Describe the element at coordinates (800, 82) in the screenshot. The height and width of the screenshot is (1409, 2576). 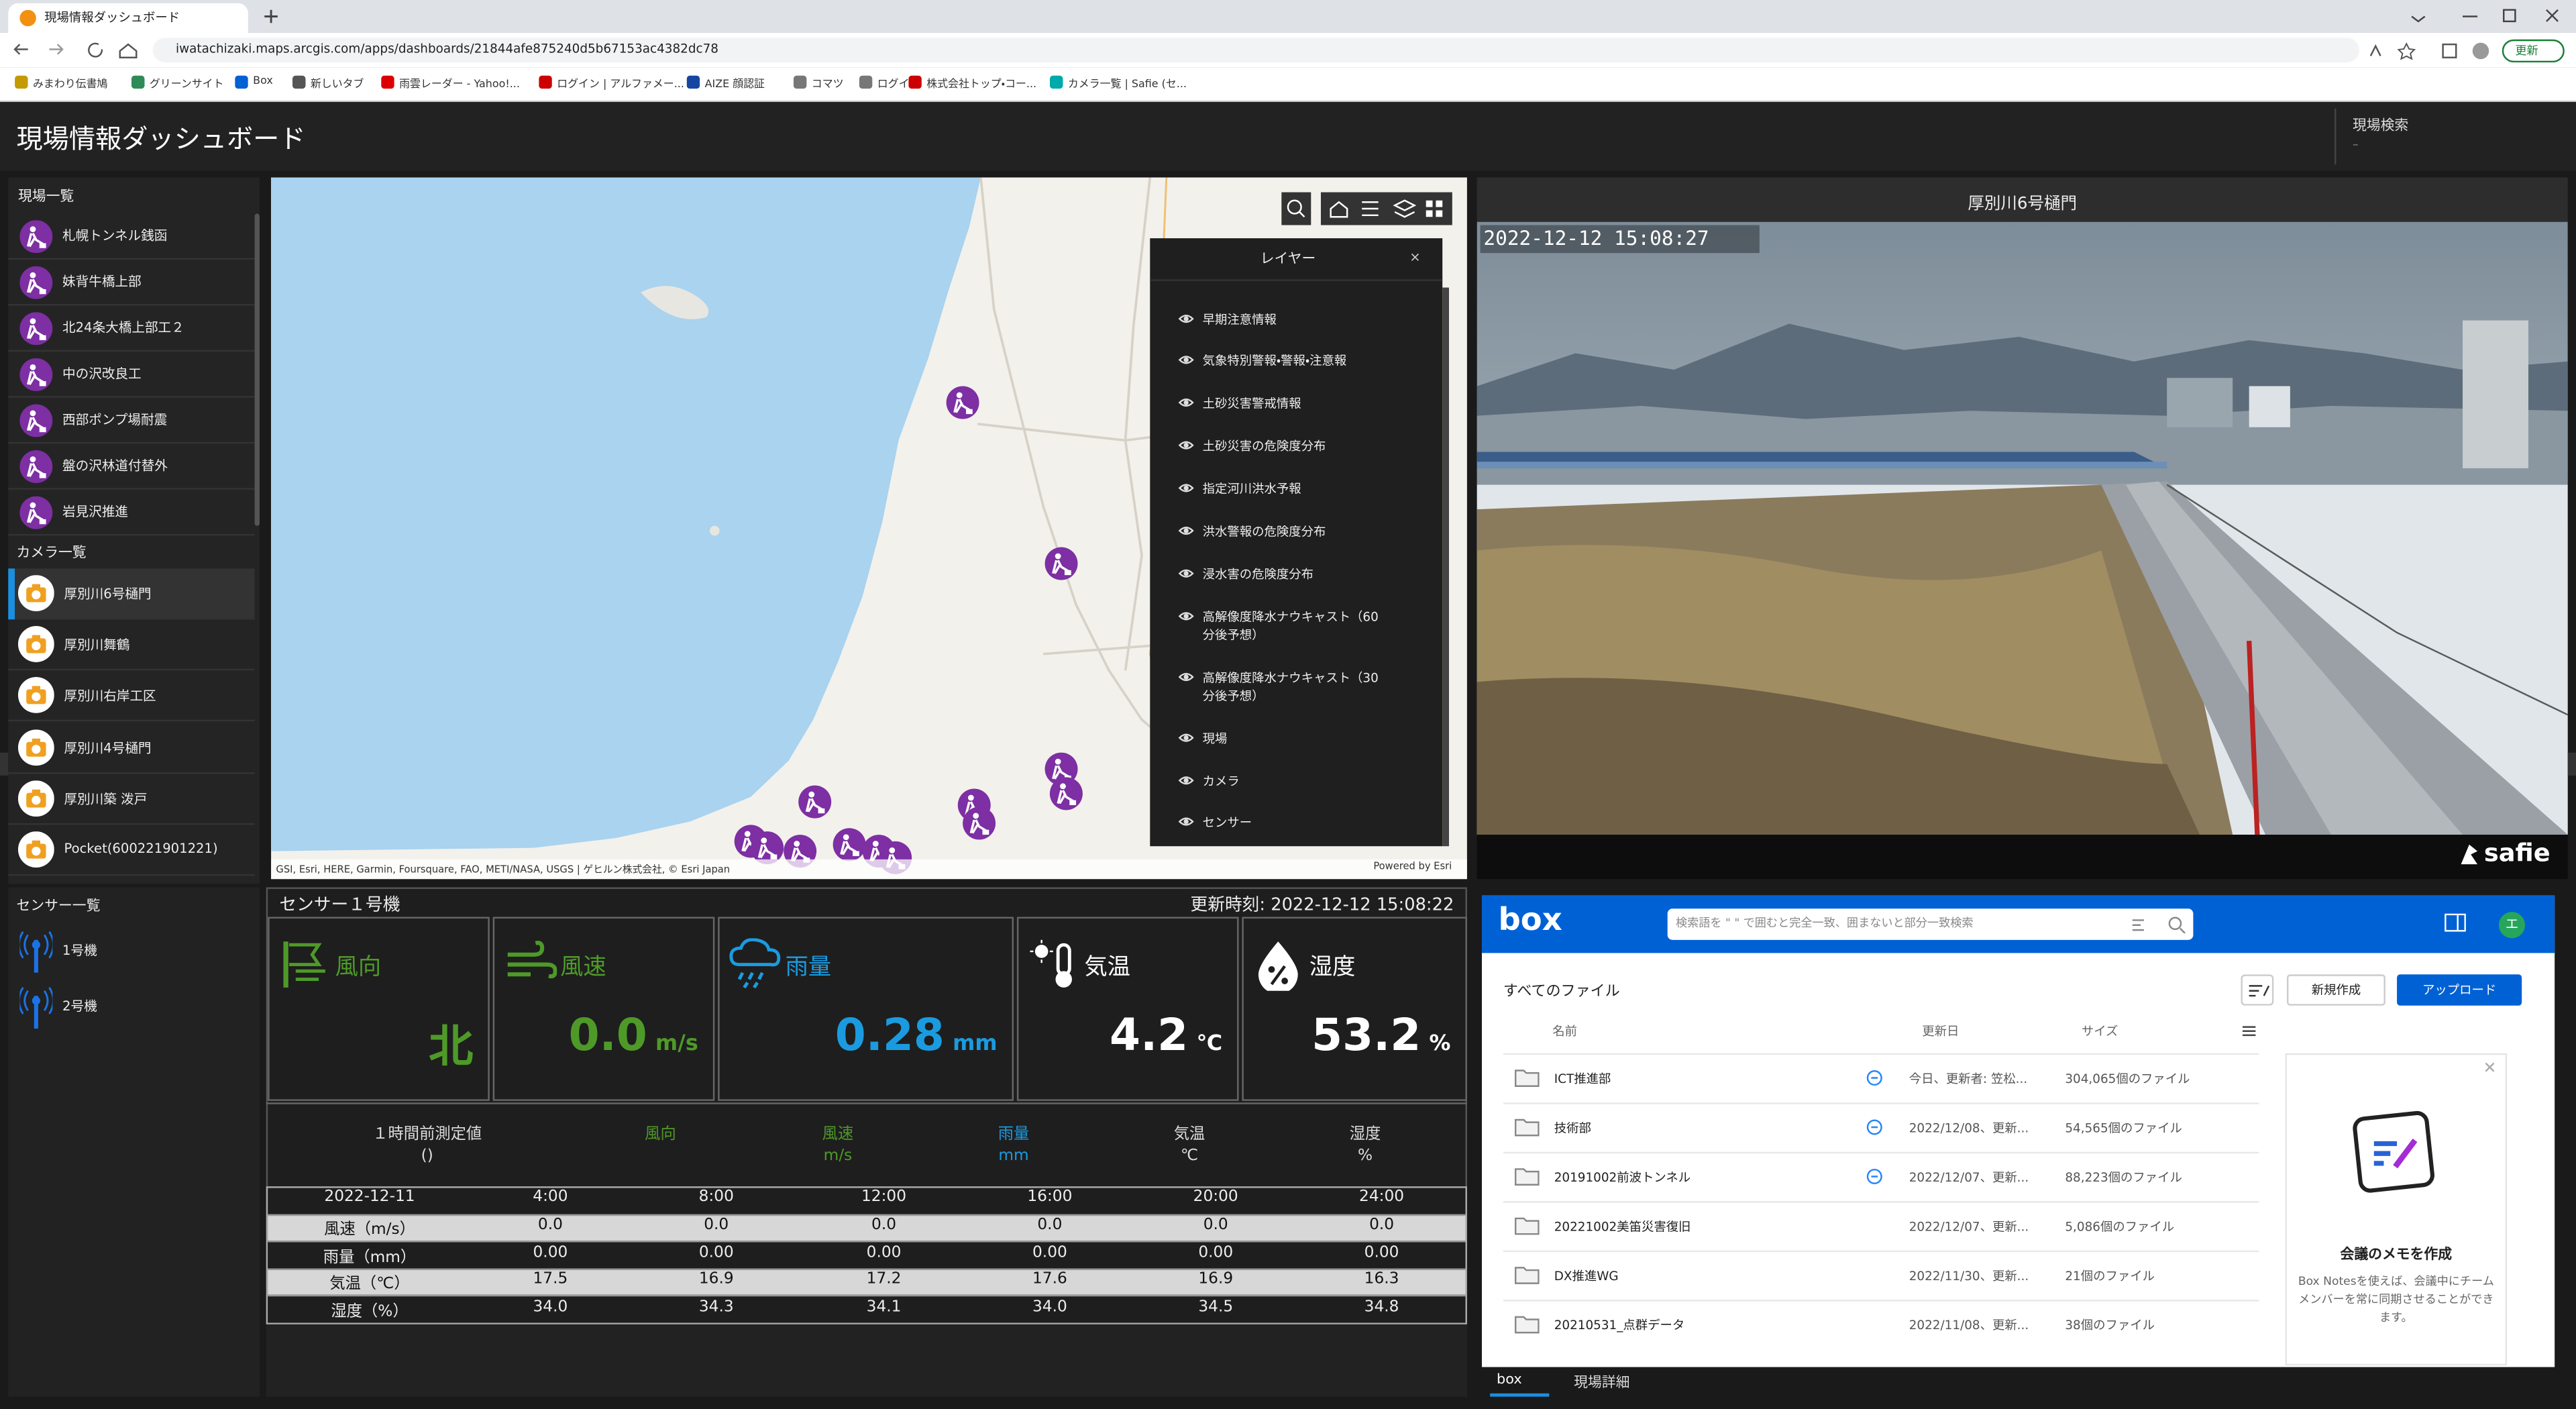
I see `bookmark-icon` at that location.